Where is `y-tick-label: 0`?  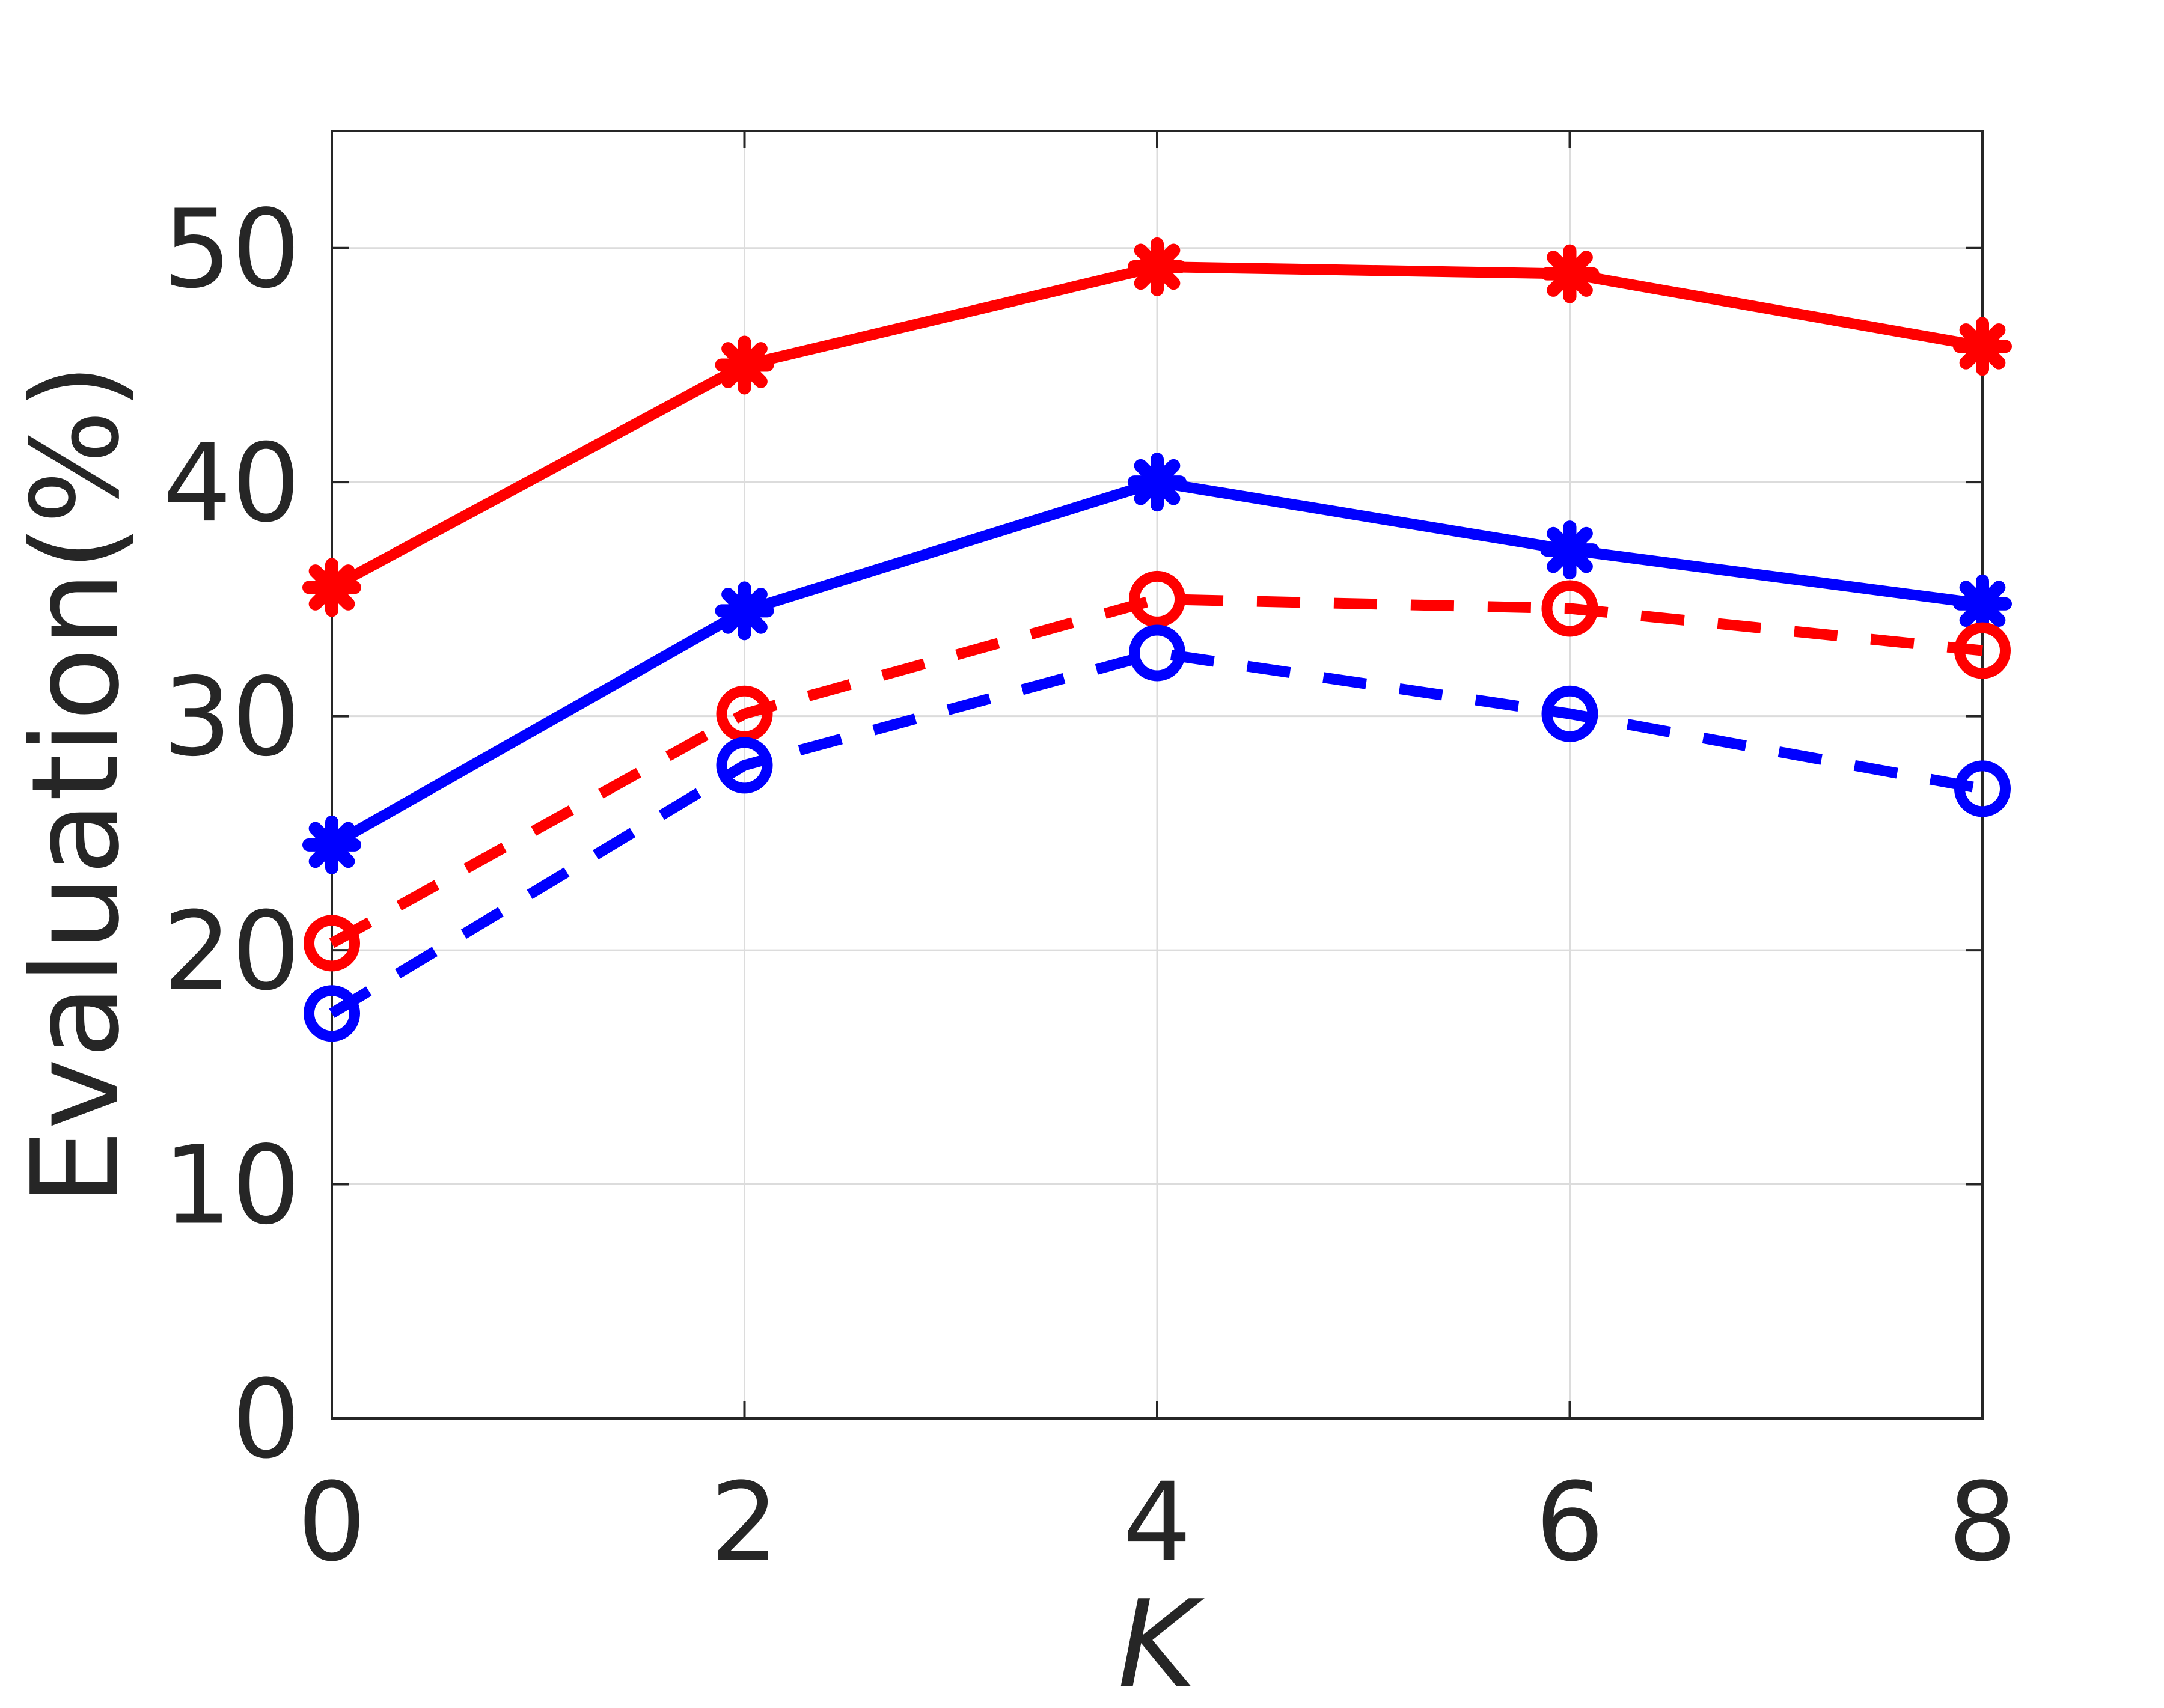 y-tick-label: 0 is located at coordinates (266, 1420).